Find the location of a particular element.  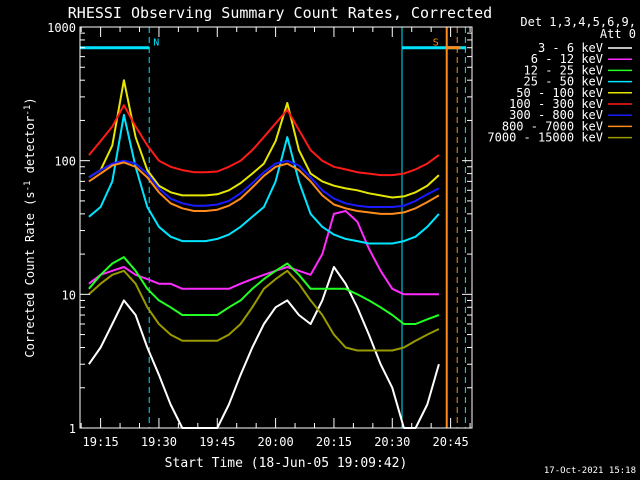

y-tick-label: 100 is located at coordinates (65, 162).